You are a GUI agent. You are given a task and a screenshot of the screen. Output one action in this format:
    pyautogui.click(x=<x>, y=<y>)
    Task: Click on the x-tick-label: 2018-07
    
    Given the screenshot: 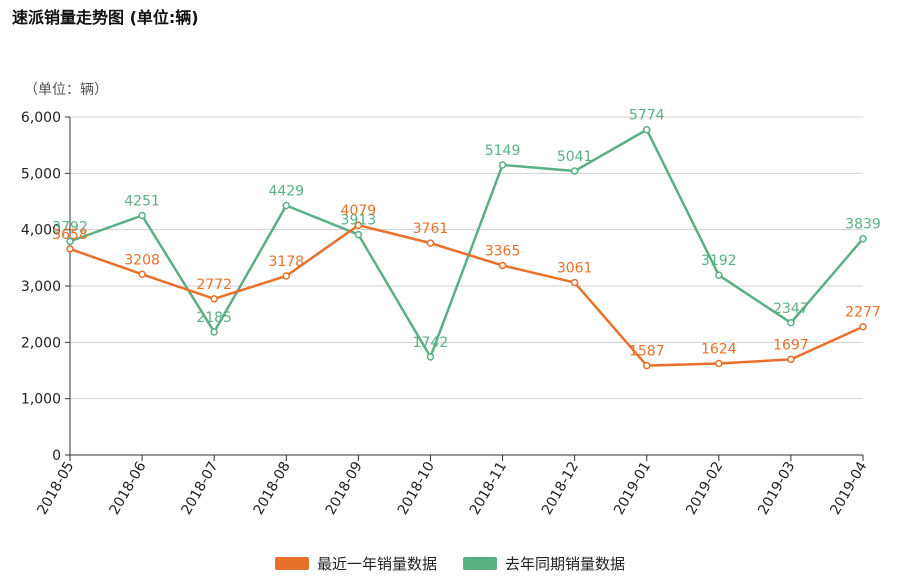 What is the action you would take?
    pyautogui.click(x=200, y=488)
    